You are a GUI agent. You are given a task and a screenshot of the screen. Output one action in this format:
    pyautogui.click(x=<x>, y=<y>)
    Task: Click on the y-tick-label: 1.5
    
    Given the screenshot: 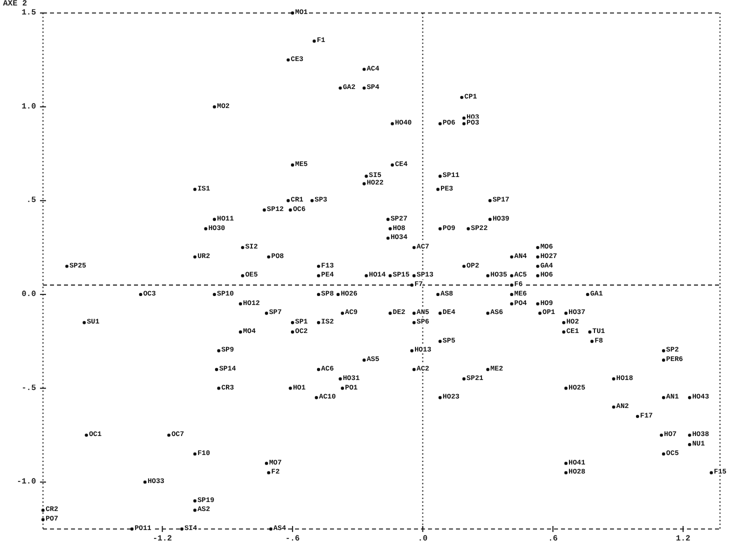 What is the action you would take?
    pyautogui.click(x=29, y=13)
    